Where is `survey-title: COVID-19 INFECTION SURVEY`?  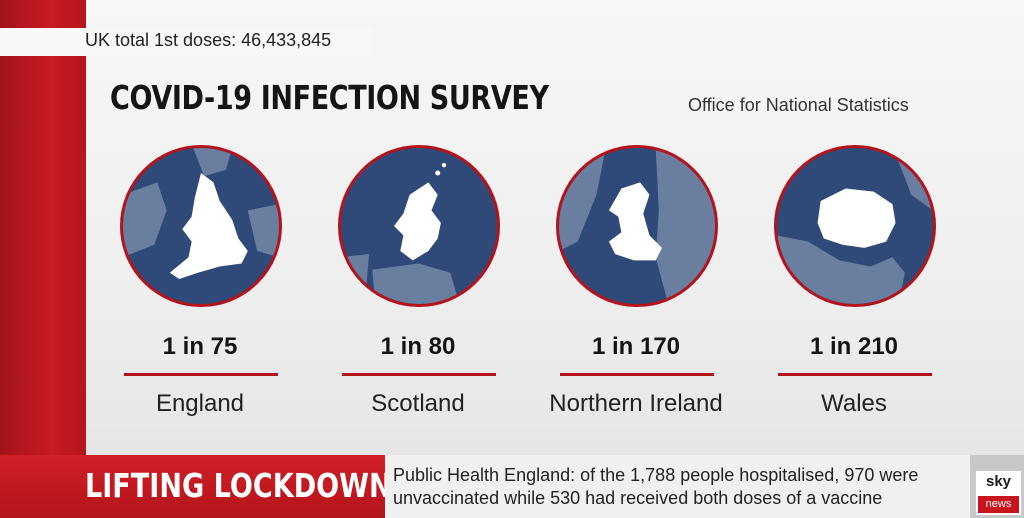
survey-title: COVID-19 INFECTION SURVEY is located at coordinates (329, 97).